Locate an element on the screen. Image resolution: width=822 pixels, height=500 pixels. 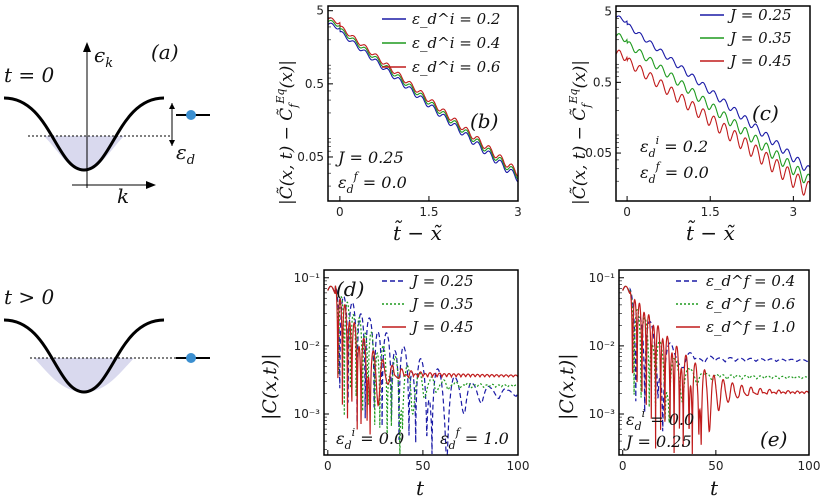
legend-entry: ε_d^f = 1.0 is located at coordinates (751, 327).